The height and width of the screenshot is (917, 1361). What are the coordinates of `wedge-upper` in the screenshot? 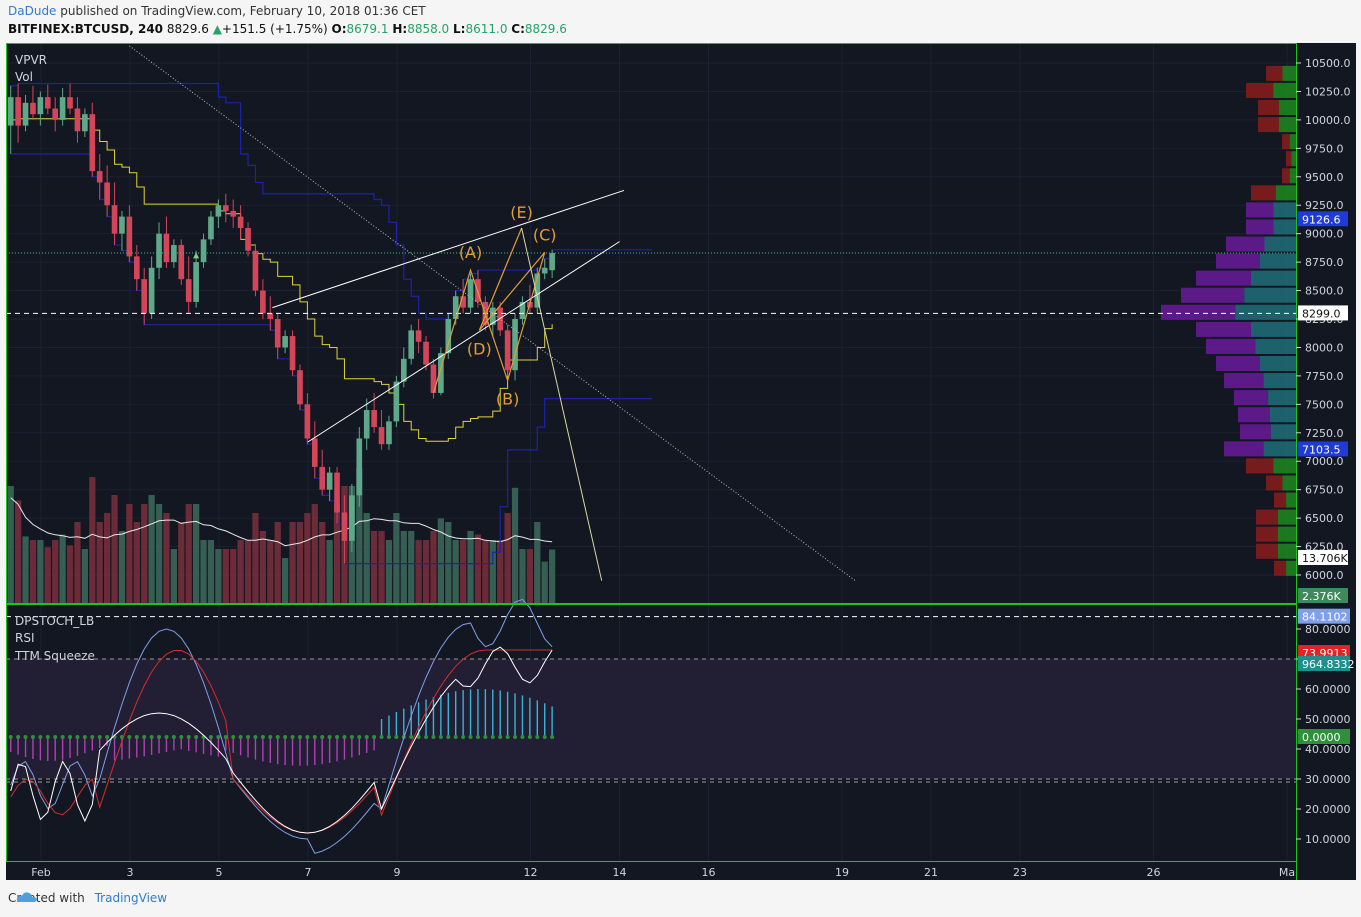 It's located at (448, 249).